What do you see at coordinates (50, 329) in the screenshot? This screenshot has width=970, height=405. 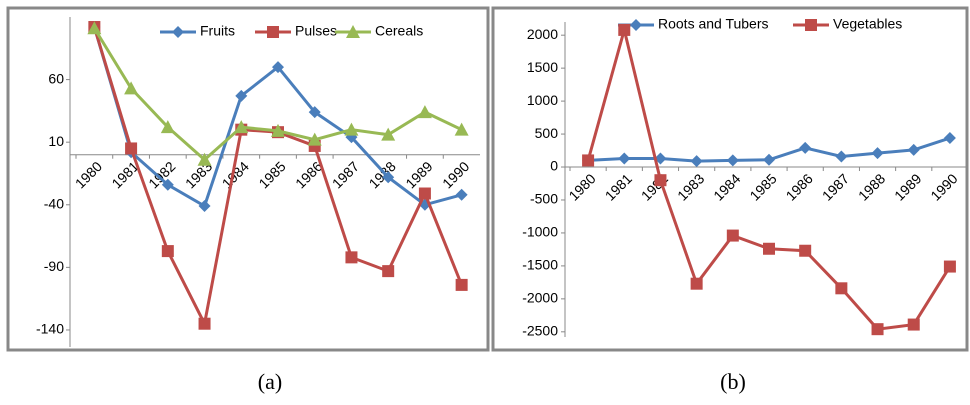 I see `y-tick-label: -140` at bounding box center [50, 329].